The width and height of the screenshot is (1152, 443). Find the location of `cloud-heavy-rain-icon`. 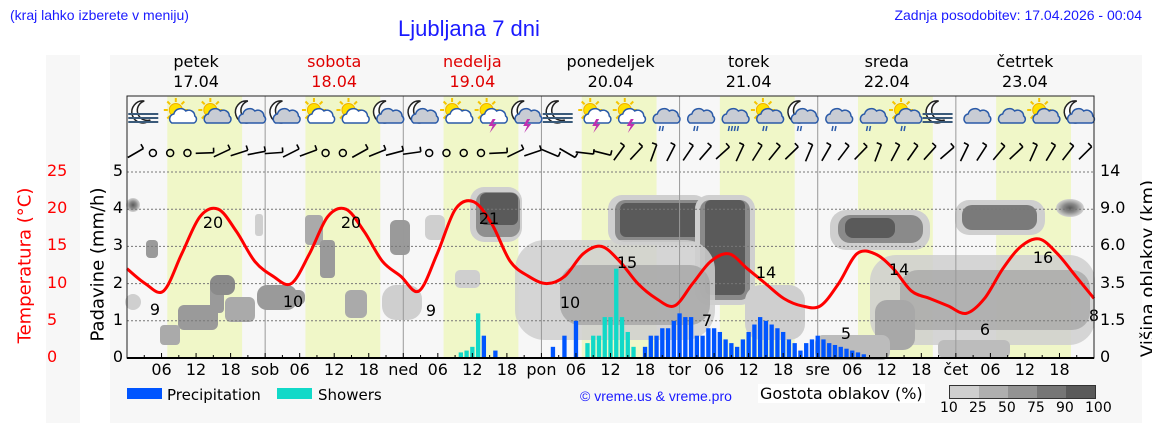

cloud-heavy-rain-icon is located at coordinates (735, 119).